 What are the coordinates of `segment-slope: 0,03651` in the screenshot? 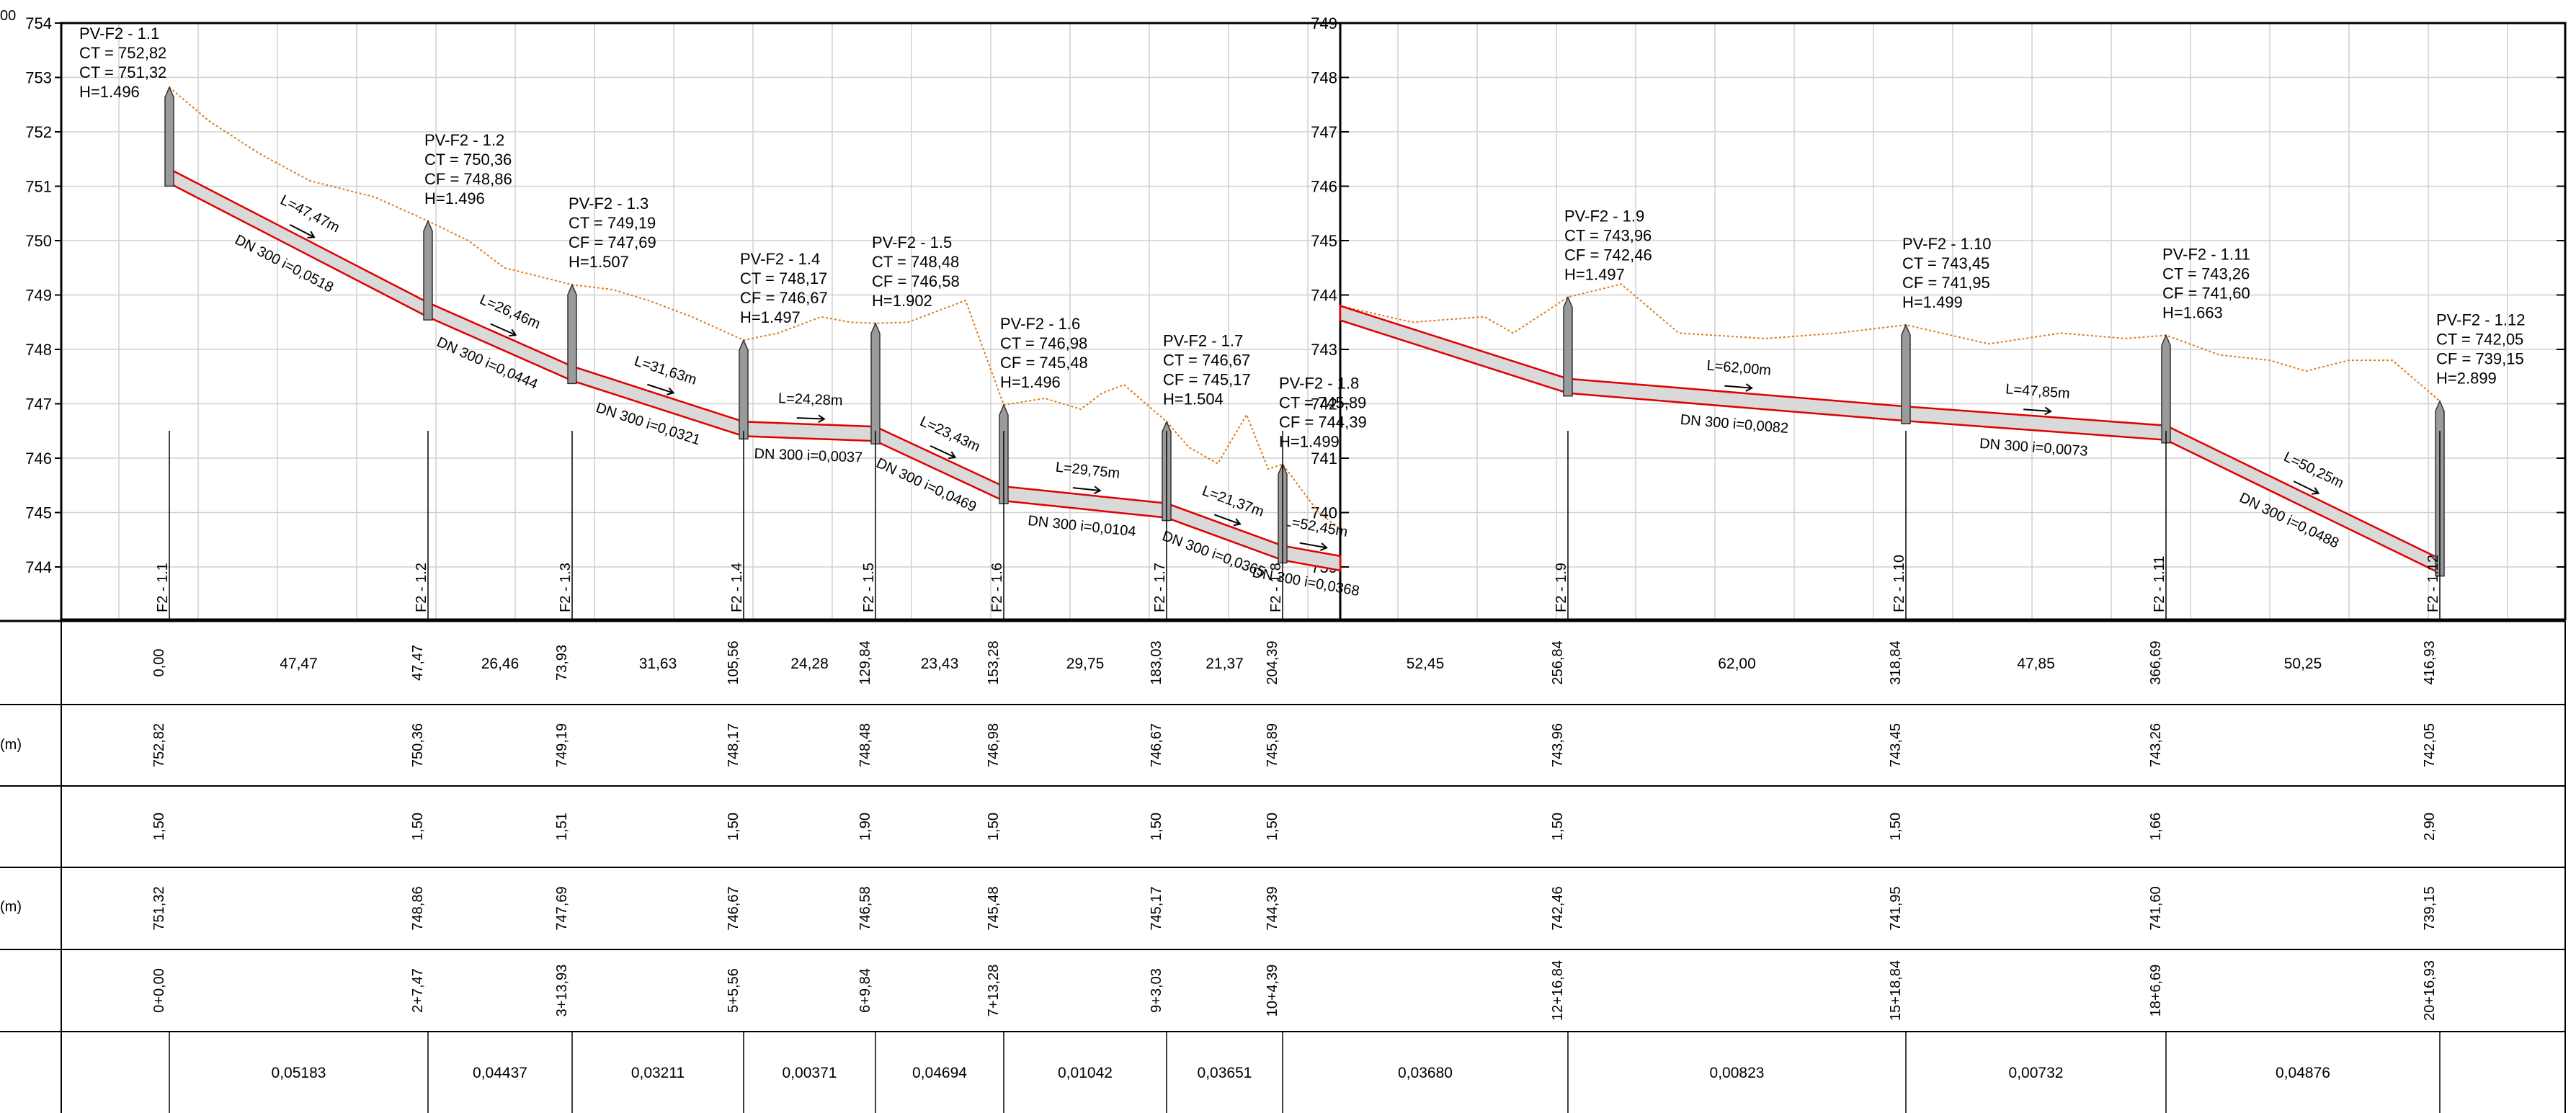 It's located at (1225, 1073).